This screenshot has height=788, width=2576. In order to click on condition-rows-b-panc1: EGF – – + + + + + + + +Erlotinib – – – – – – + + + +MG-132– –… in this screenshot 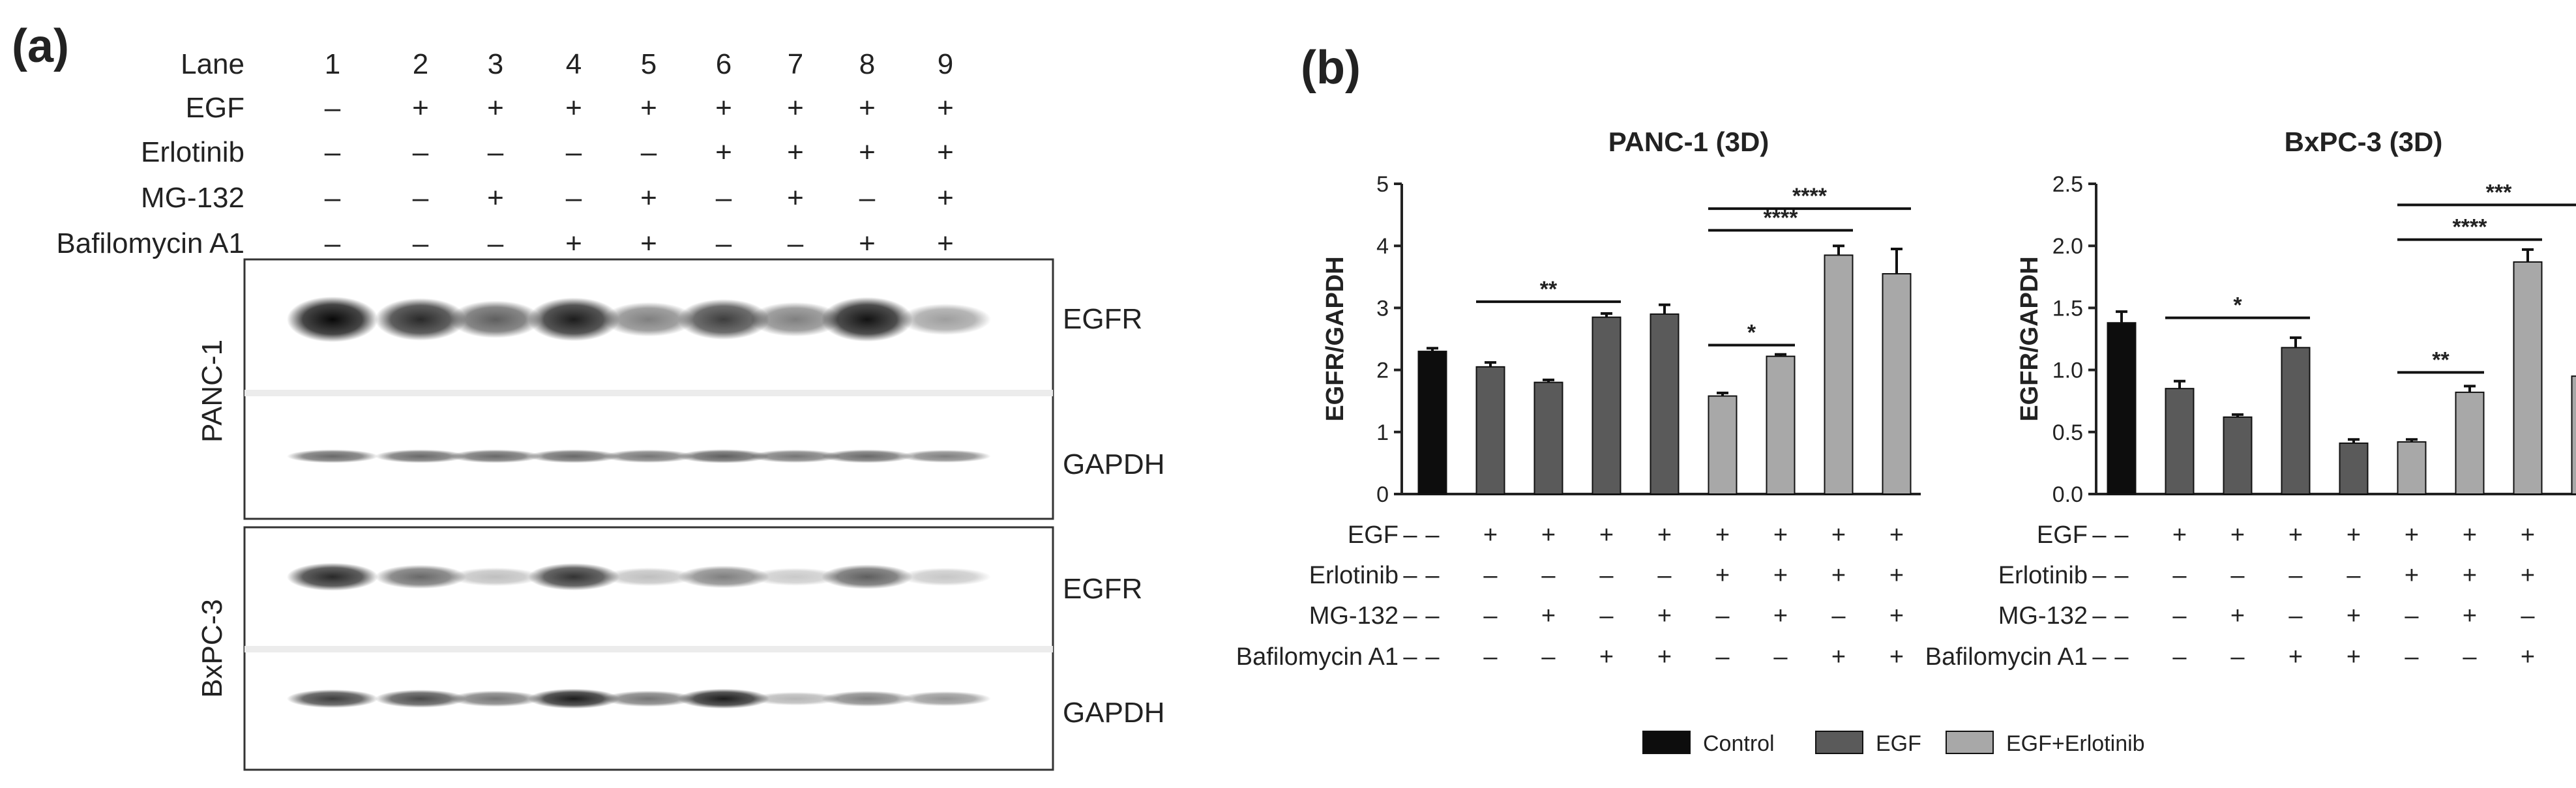, I will do `click(1570, 596)`.